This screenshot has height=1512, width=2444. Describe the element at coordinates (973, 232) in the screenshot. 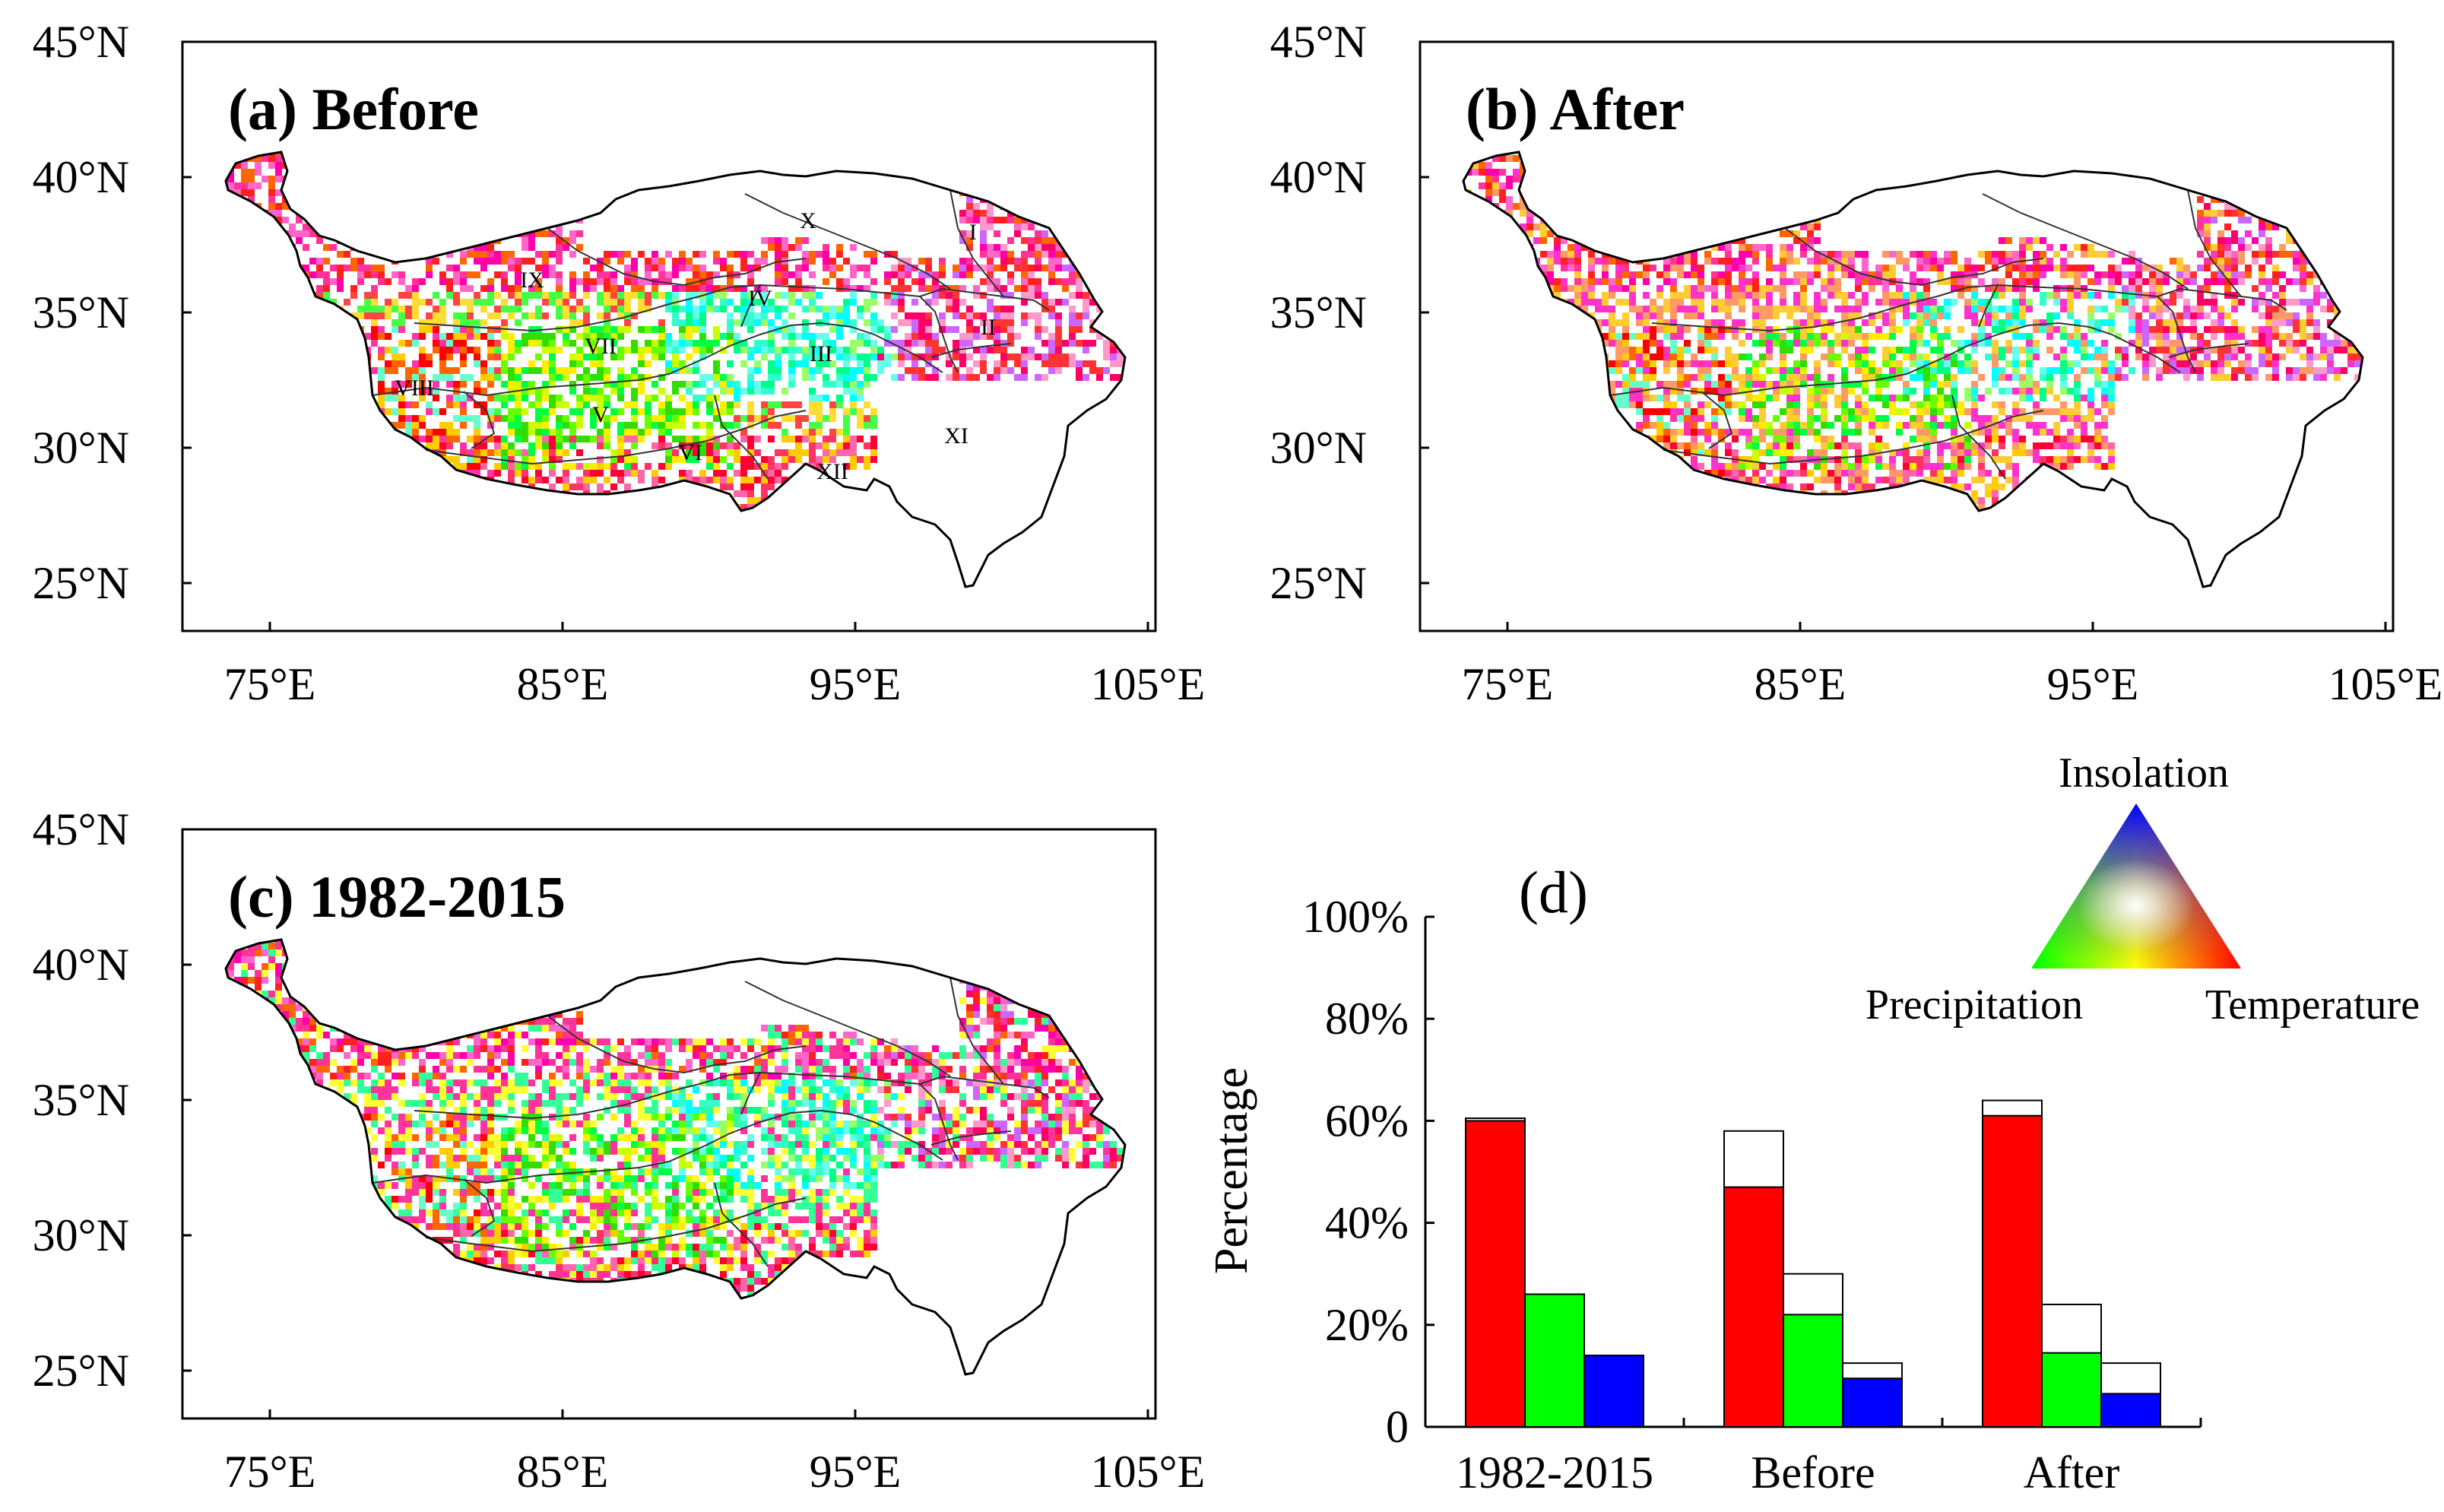

I see `region-label: I` at that location.